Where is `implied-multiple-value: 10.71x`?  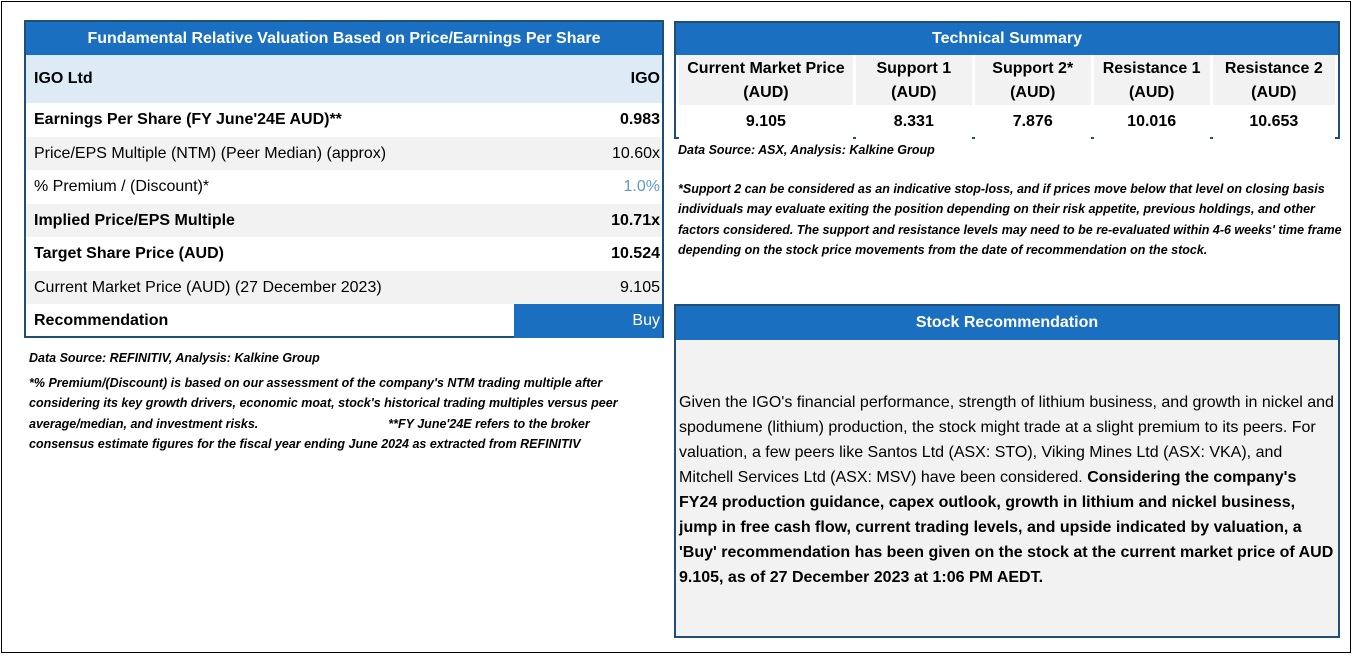
implied-multiple-value: 10.71x is located at coordinates (635, 220).